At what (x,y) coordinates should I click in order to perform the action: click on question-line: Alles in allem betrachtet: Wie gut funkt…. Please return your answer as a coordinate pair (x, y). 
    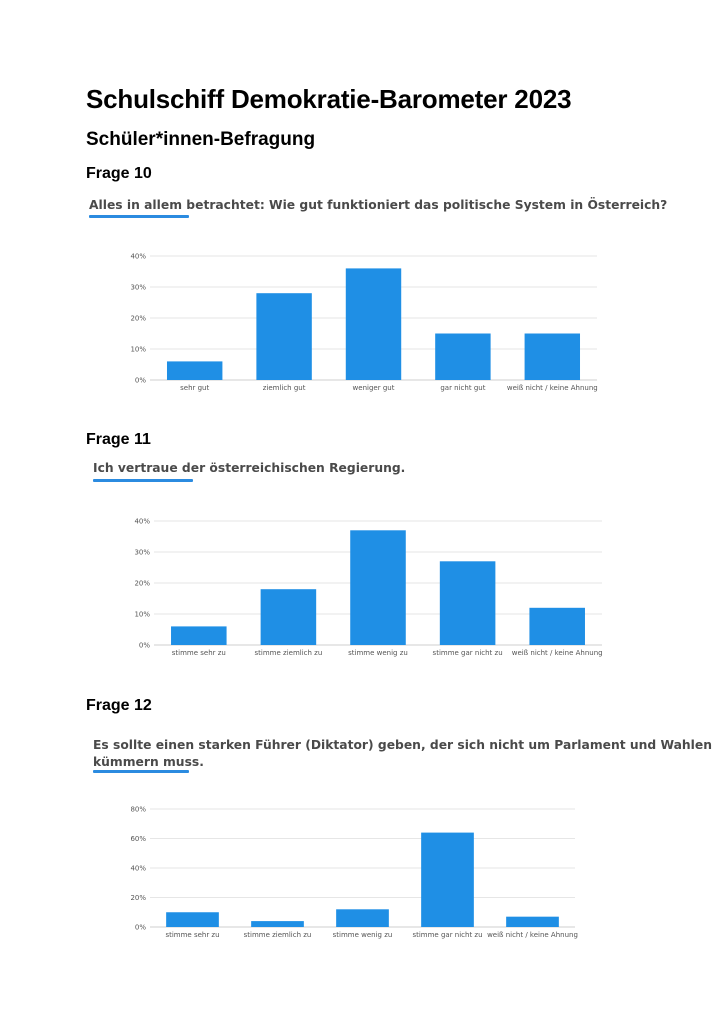
    Looking at the image, I should click on (378, 205).